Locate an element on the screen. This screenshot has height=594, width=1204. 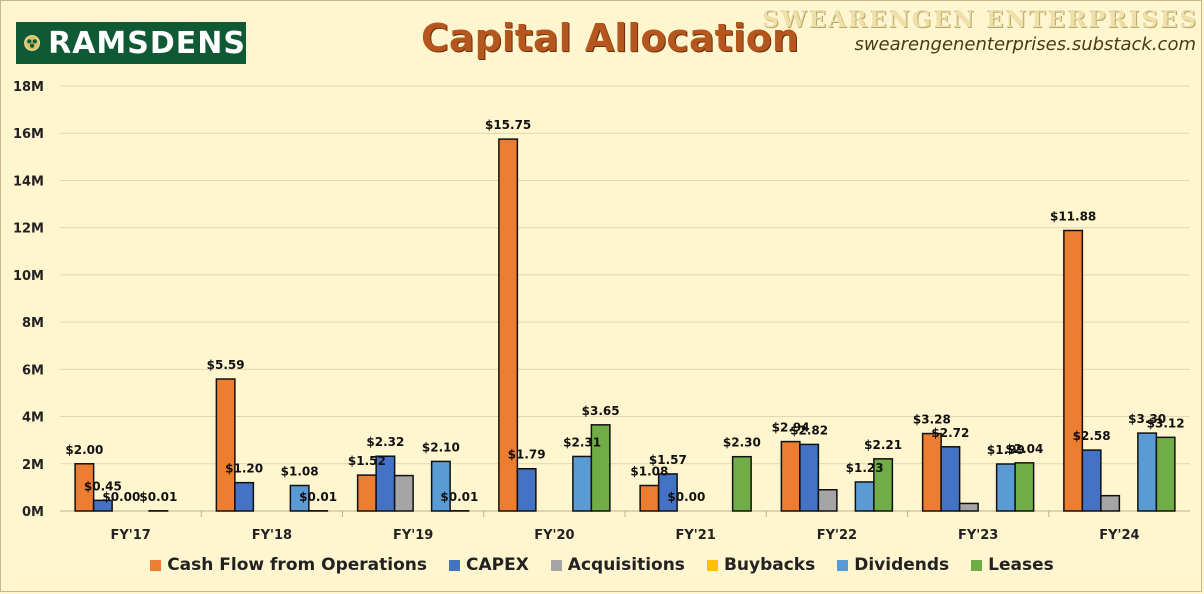
data-label: $1.52 is located at coordinates (367, 461).